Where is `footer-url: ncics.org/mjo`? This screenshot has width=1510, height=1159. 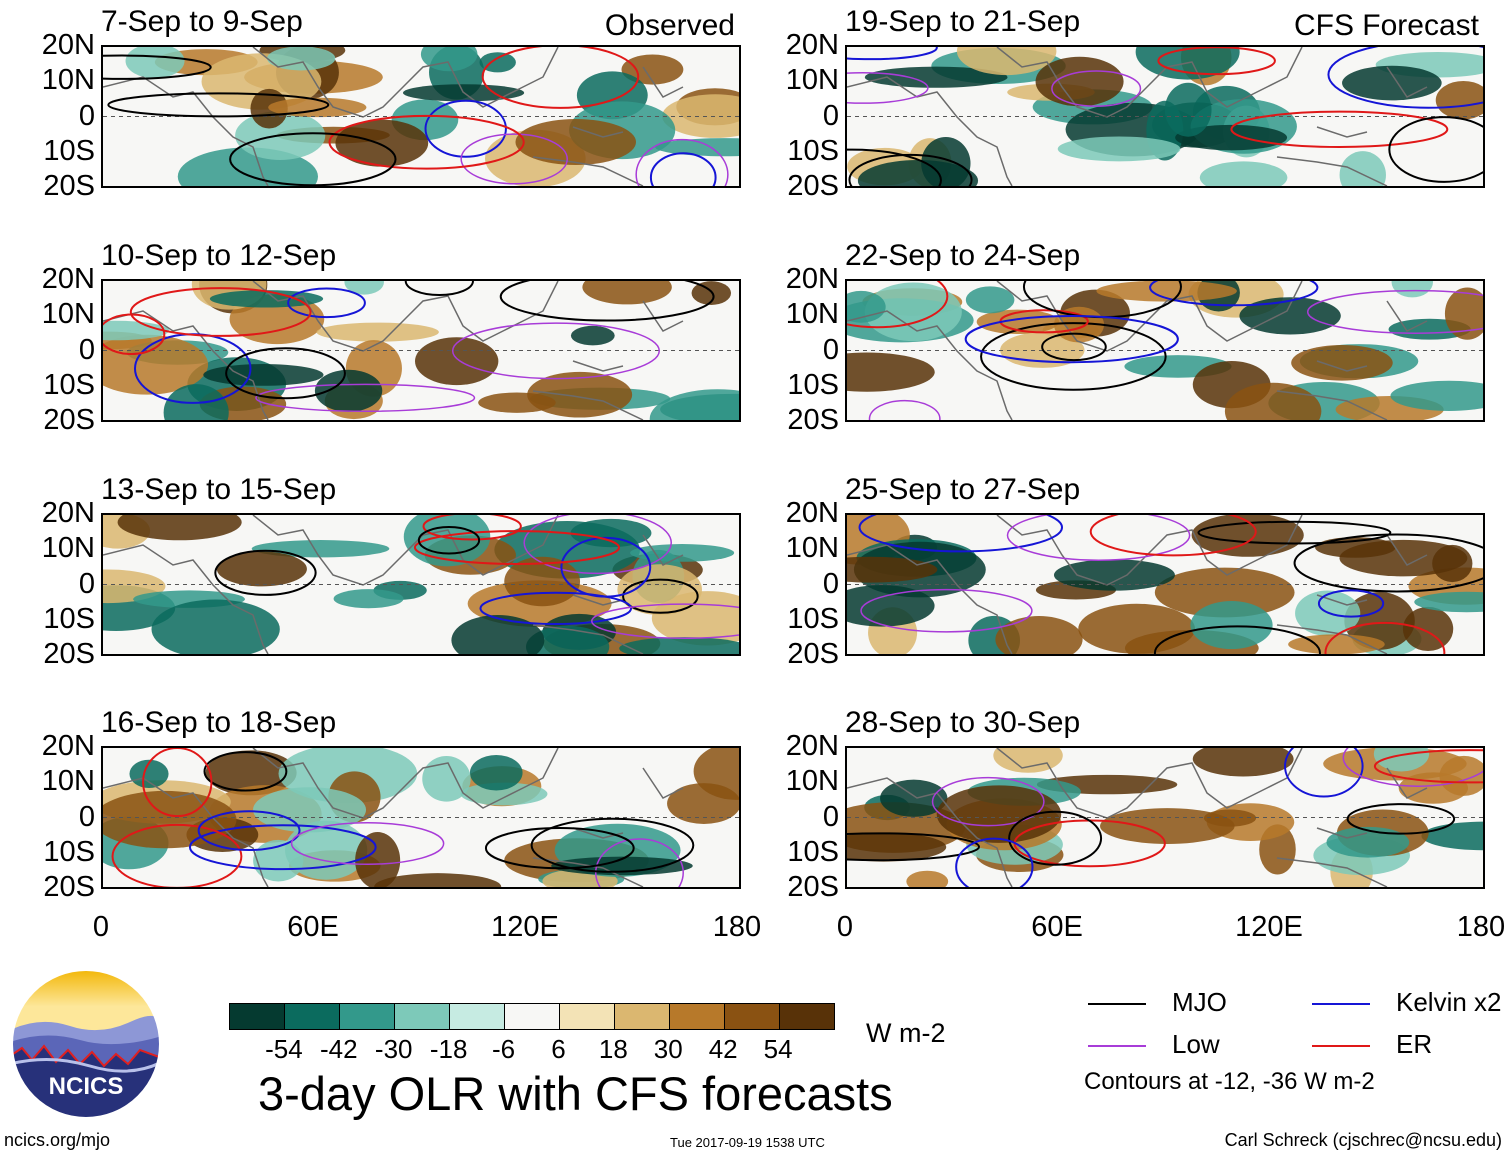 footer-url: ncics.org/mjo is located at coordinates (57, 1140).